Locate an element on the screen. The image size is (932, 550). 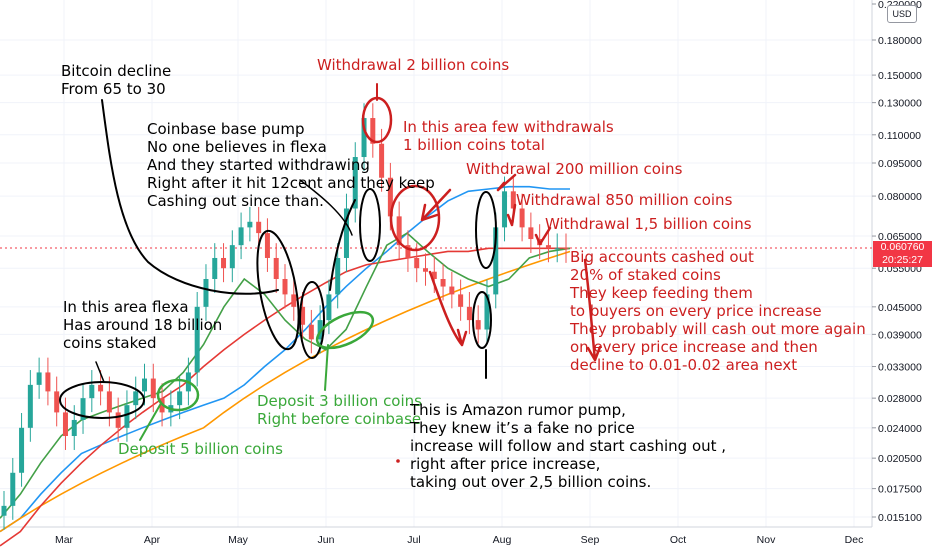
price-tick-label: 0.015100 is located at coordinates (900, 518).